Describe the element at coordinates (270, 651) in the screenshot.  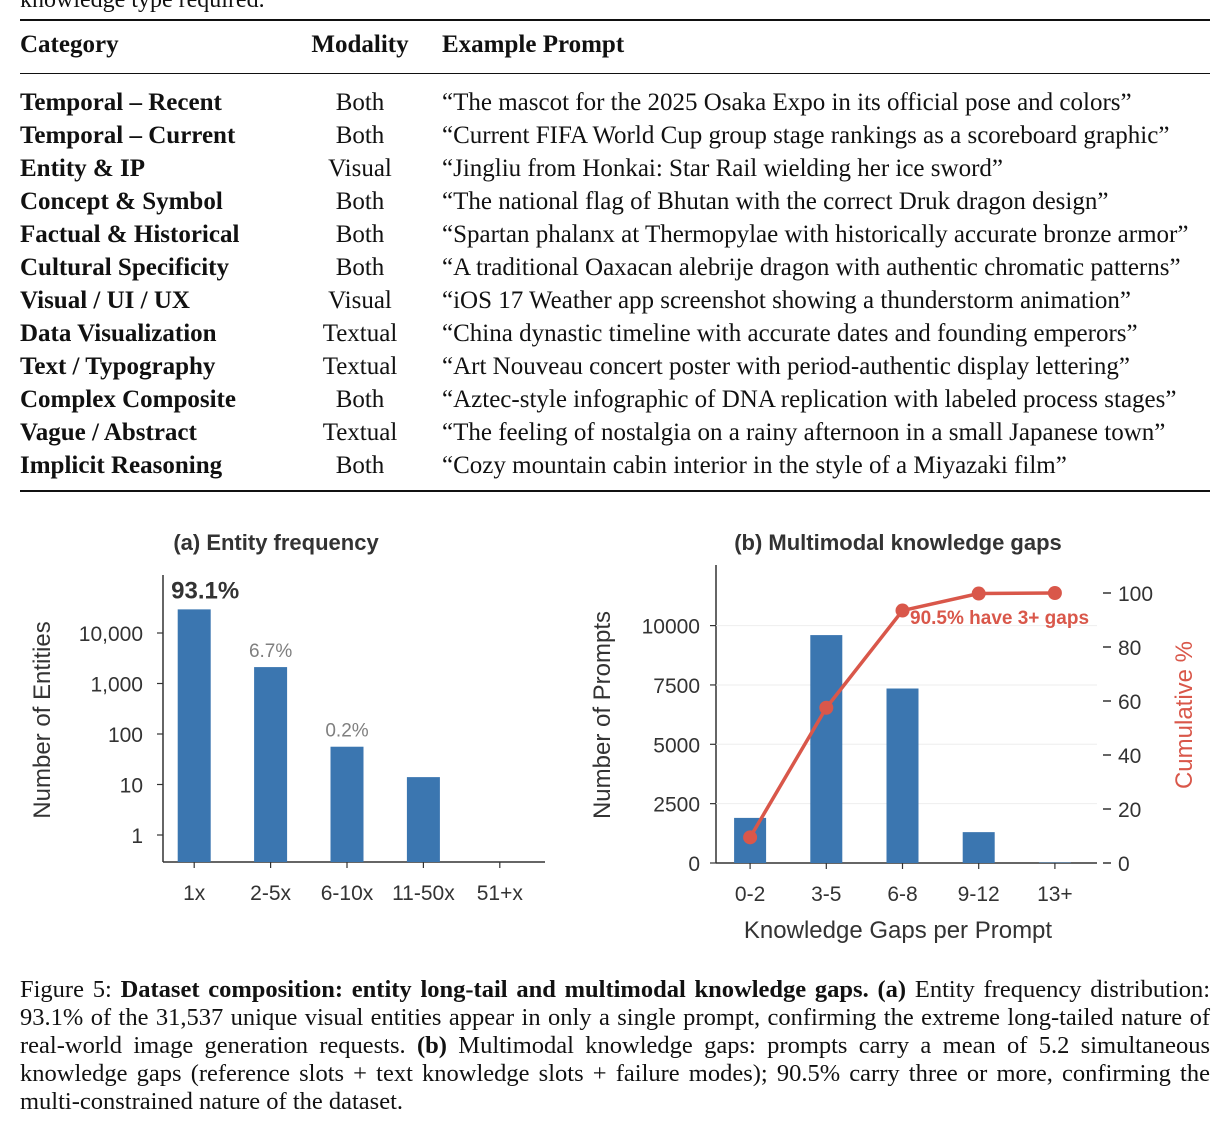
I see `chart-a-annotation: 6.7%` at that location.